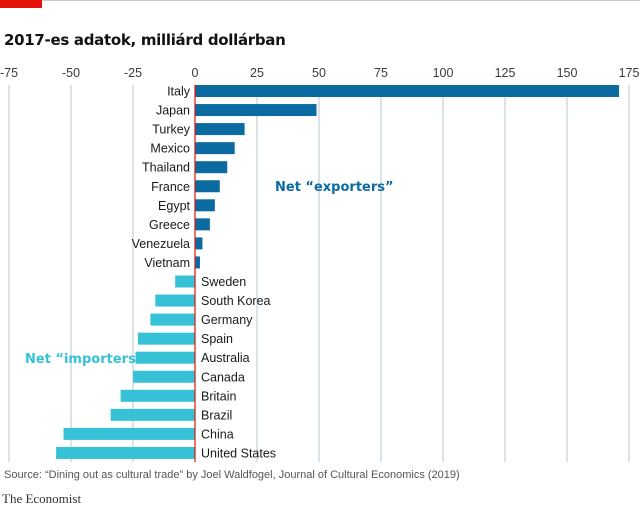  I want to click on bar-china, so click(129, 433).